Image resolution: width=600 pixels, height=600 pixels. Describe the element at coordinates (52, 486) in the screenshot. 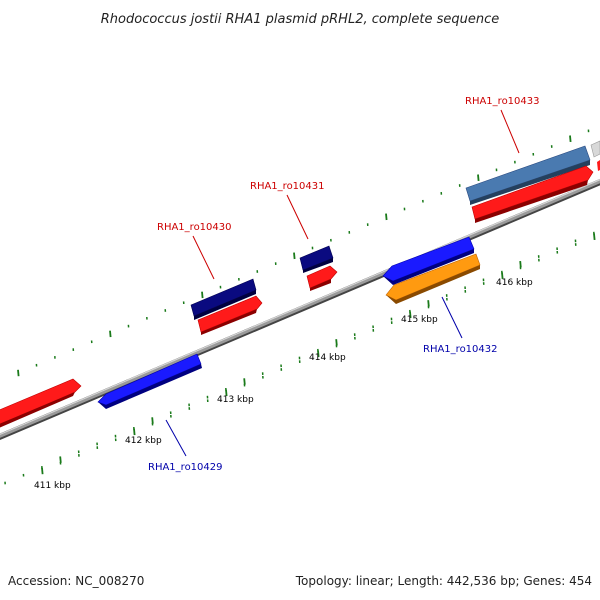

I see `ruler-label-411: 411 kbp` at that location.